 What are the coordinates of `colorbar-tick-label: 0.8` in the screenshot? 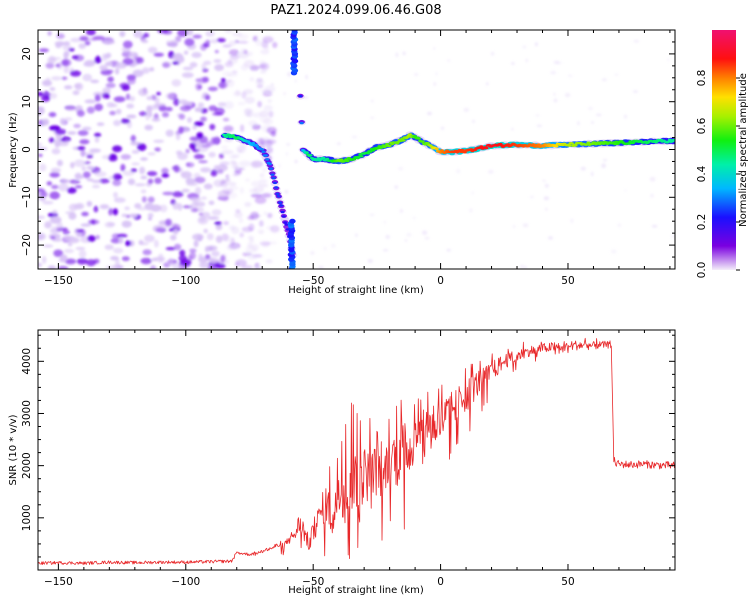 It's located at (702, 78).